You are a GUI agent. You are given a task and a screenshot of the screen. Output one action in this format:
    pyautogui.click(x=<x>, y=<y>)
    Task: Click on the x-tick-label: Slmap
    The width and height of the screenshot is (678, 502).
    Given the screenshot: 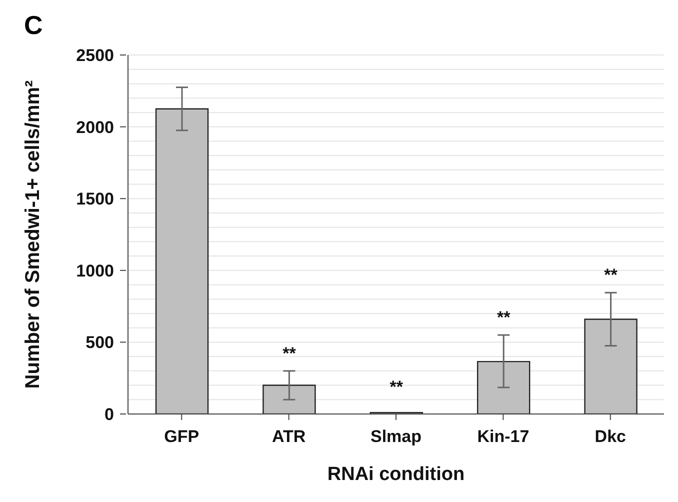 What is the action you would take?
    pyautogui.click(x=396, y=436)
    